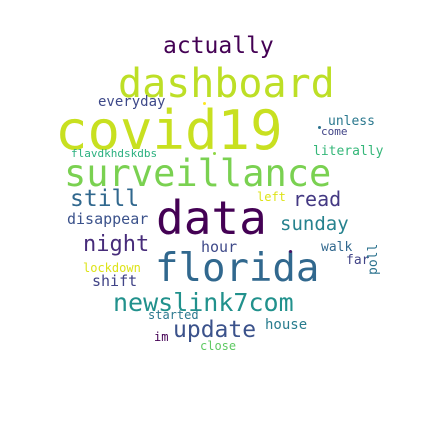 This screenshot has height=432, width=432. Describe the element at coordinates (286, 325) in the screenshot. I see `word-house: house` at that location.